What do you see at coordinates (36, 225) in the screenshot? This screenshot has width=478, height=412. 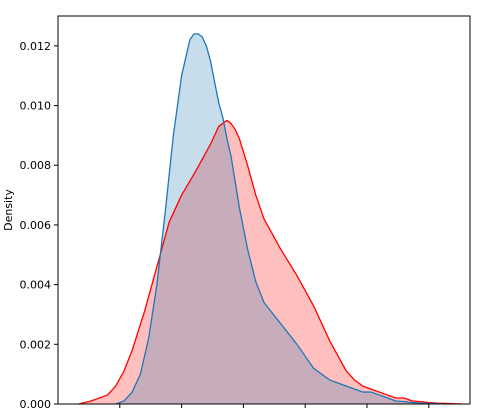 I see `y-tick-label: 0.006` at bounding box center [36, 225].